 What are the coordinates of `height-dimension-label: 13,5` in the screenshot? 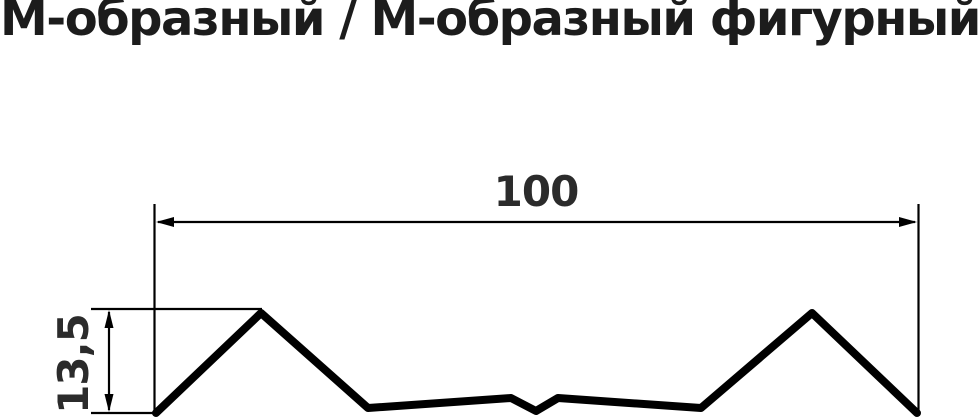 It's located at (73, 364).